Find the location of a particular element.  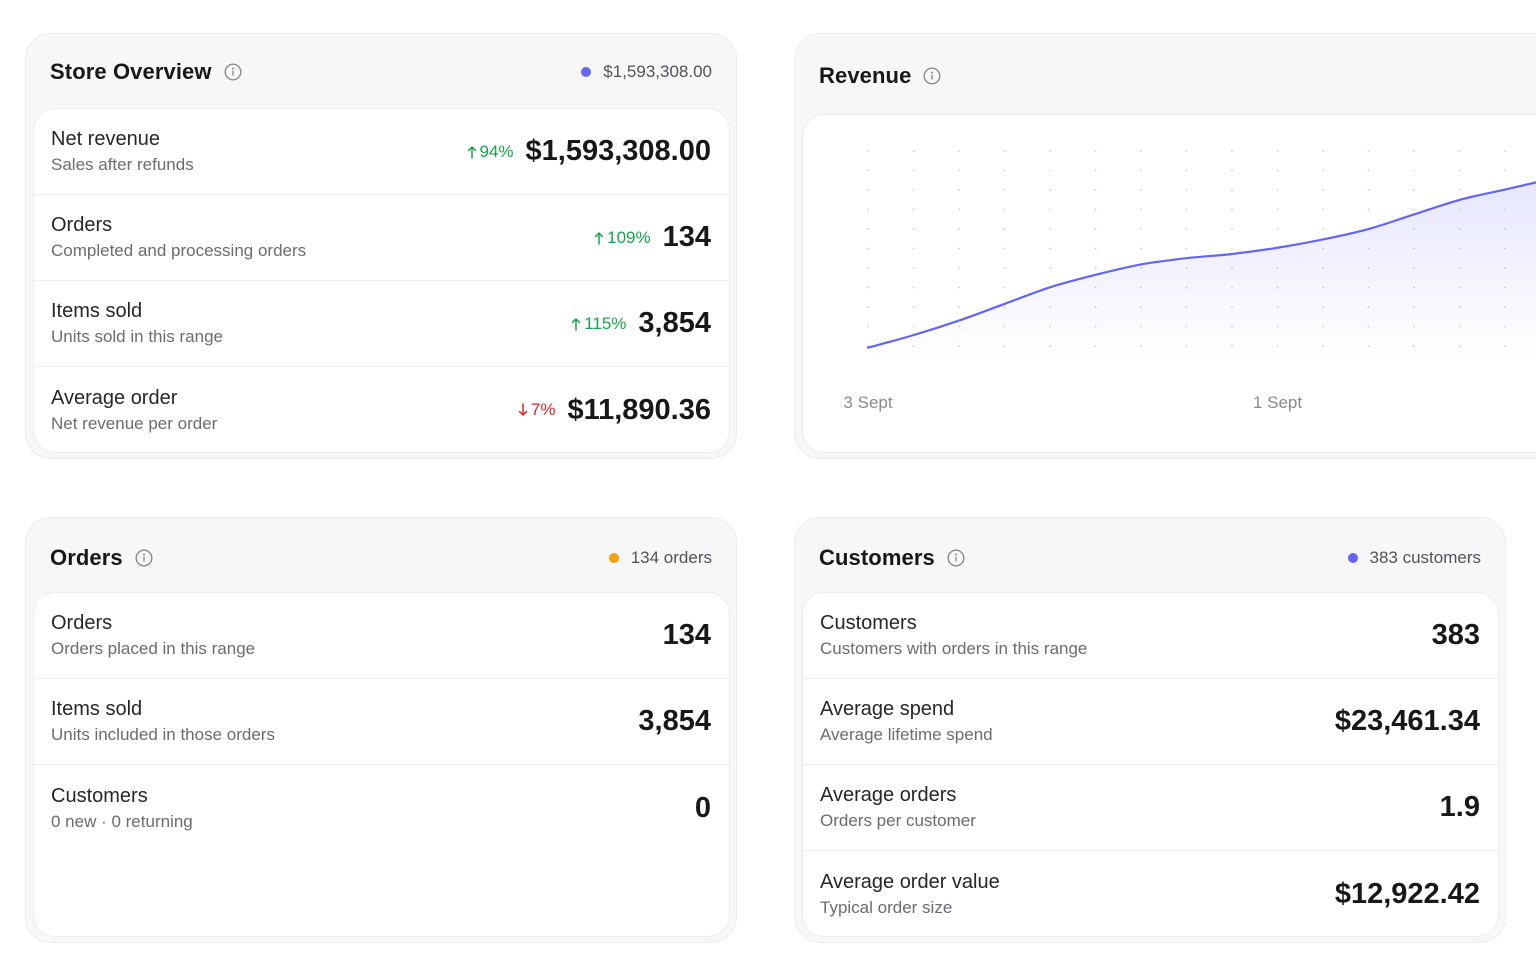

store-overview-summary: $1,593,308.00 is located at coordinates (646, 72).